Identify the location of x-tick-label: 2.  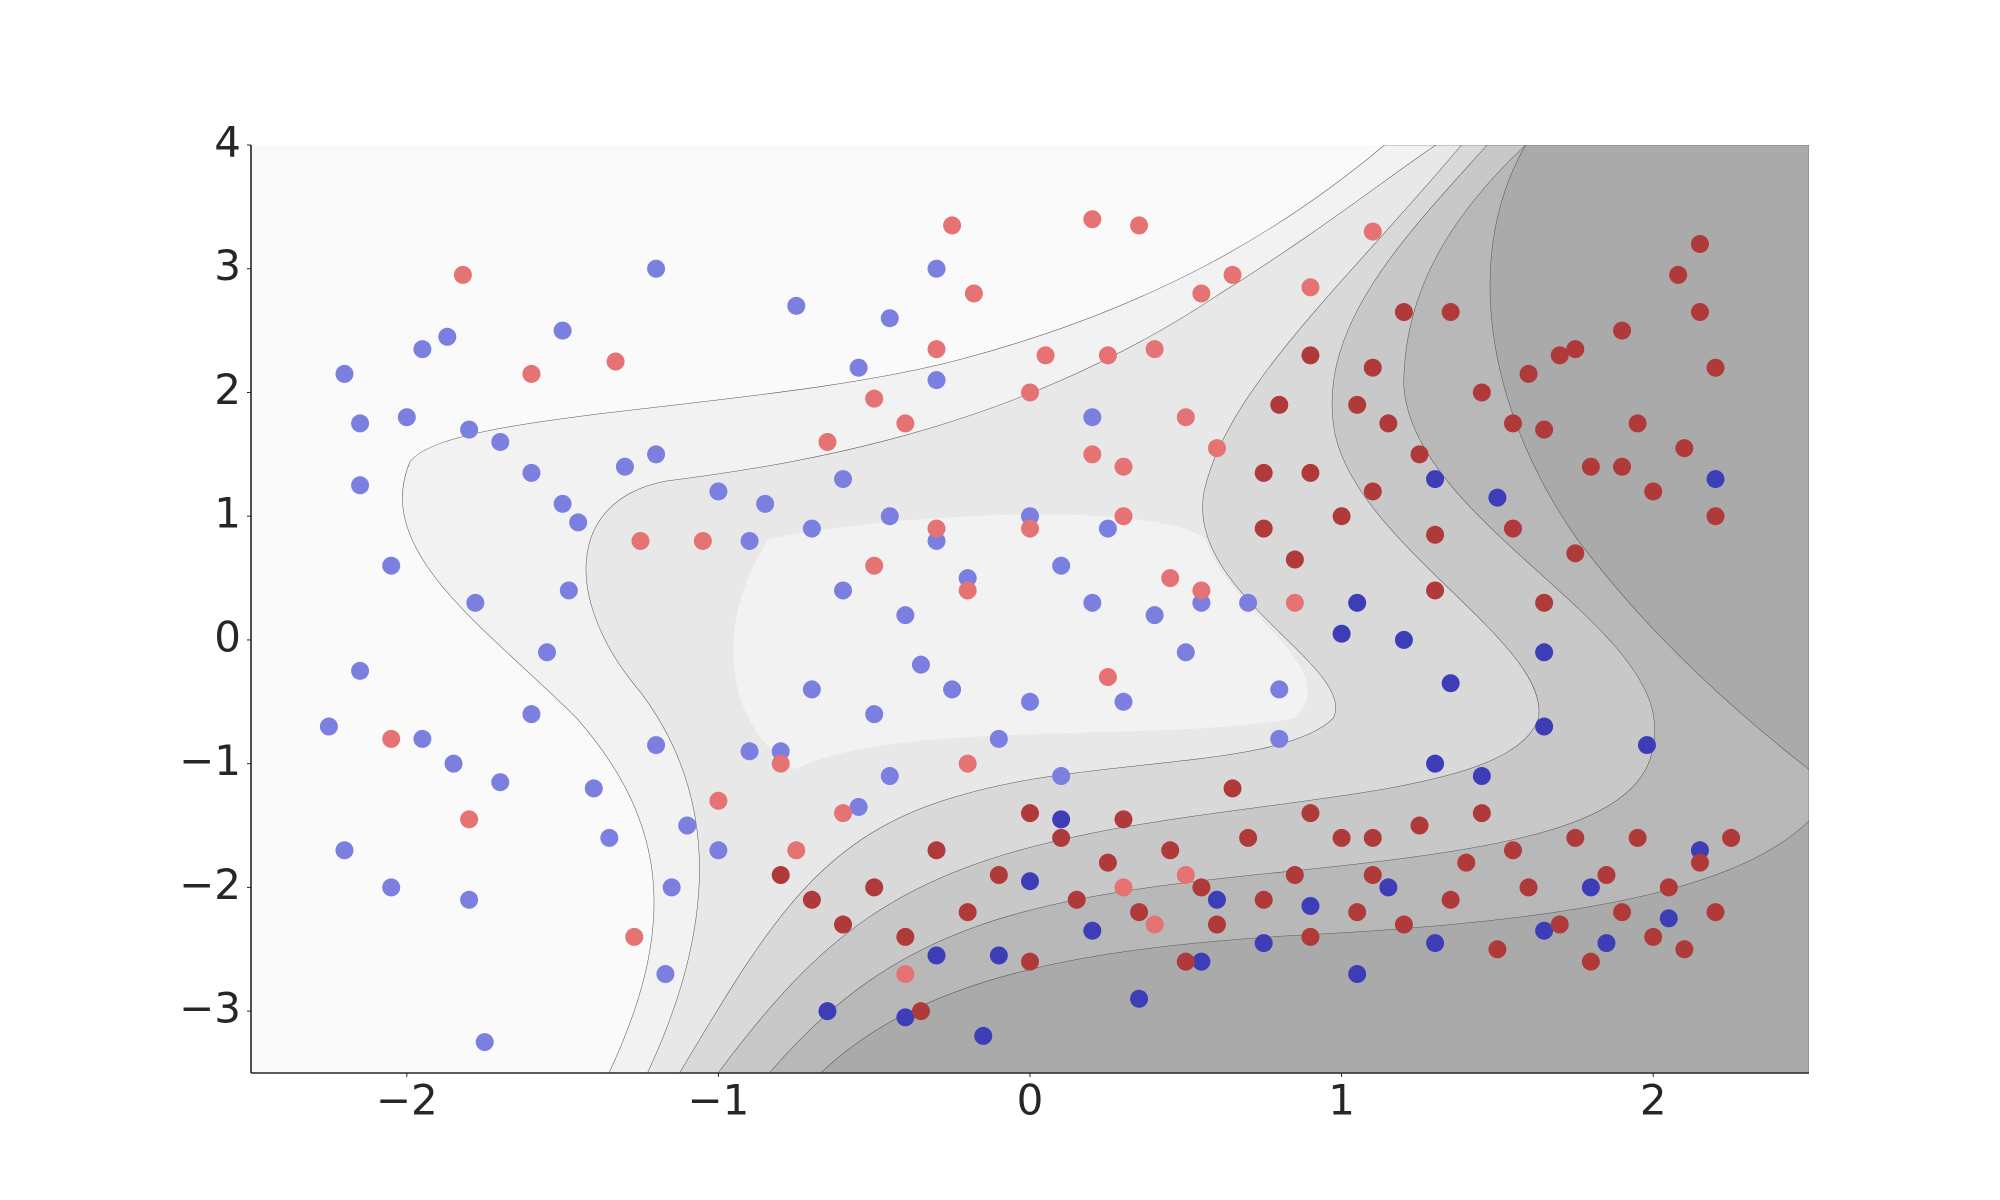
(1653, 1100).